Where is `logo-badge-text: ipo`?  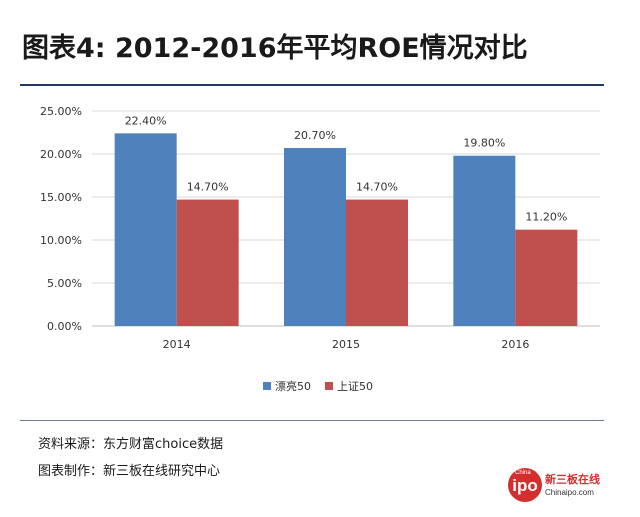
logo-badge-text: ipo is located at coordinates (525, 485).